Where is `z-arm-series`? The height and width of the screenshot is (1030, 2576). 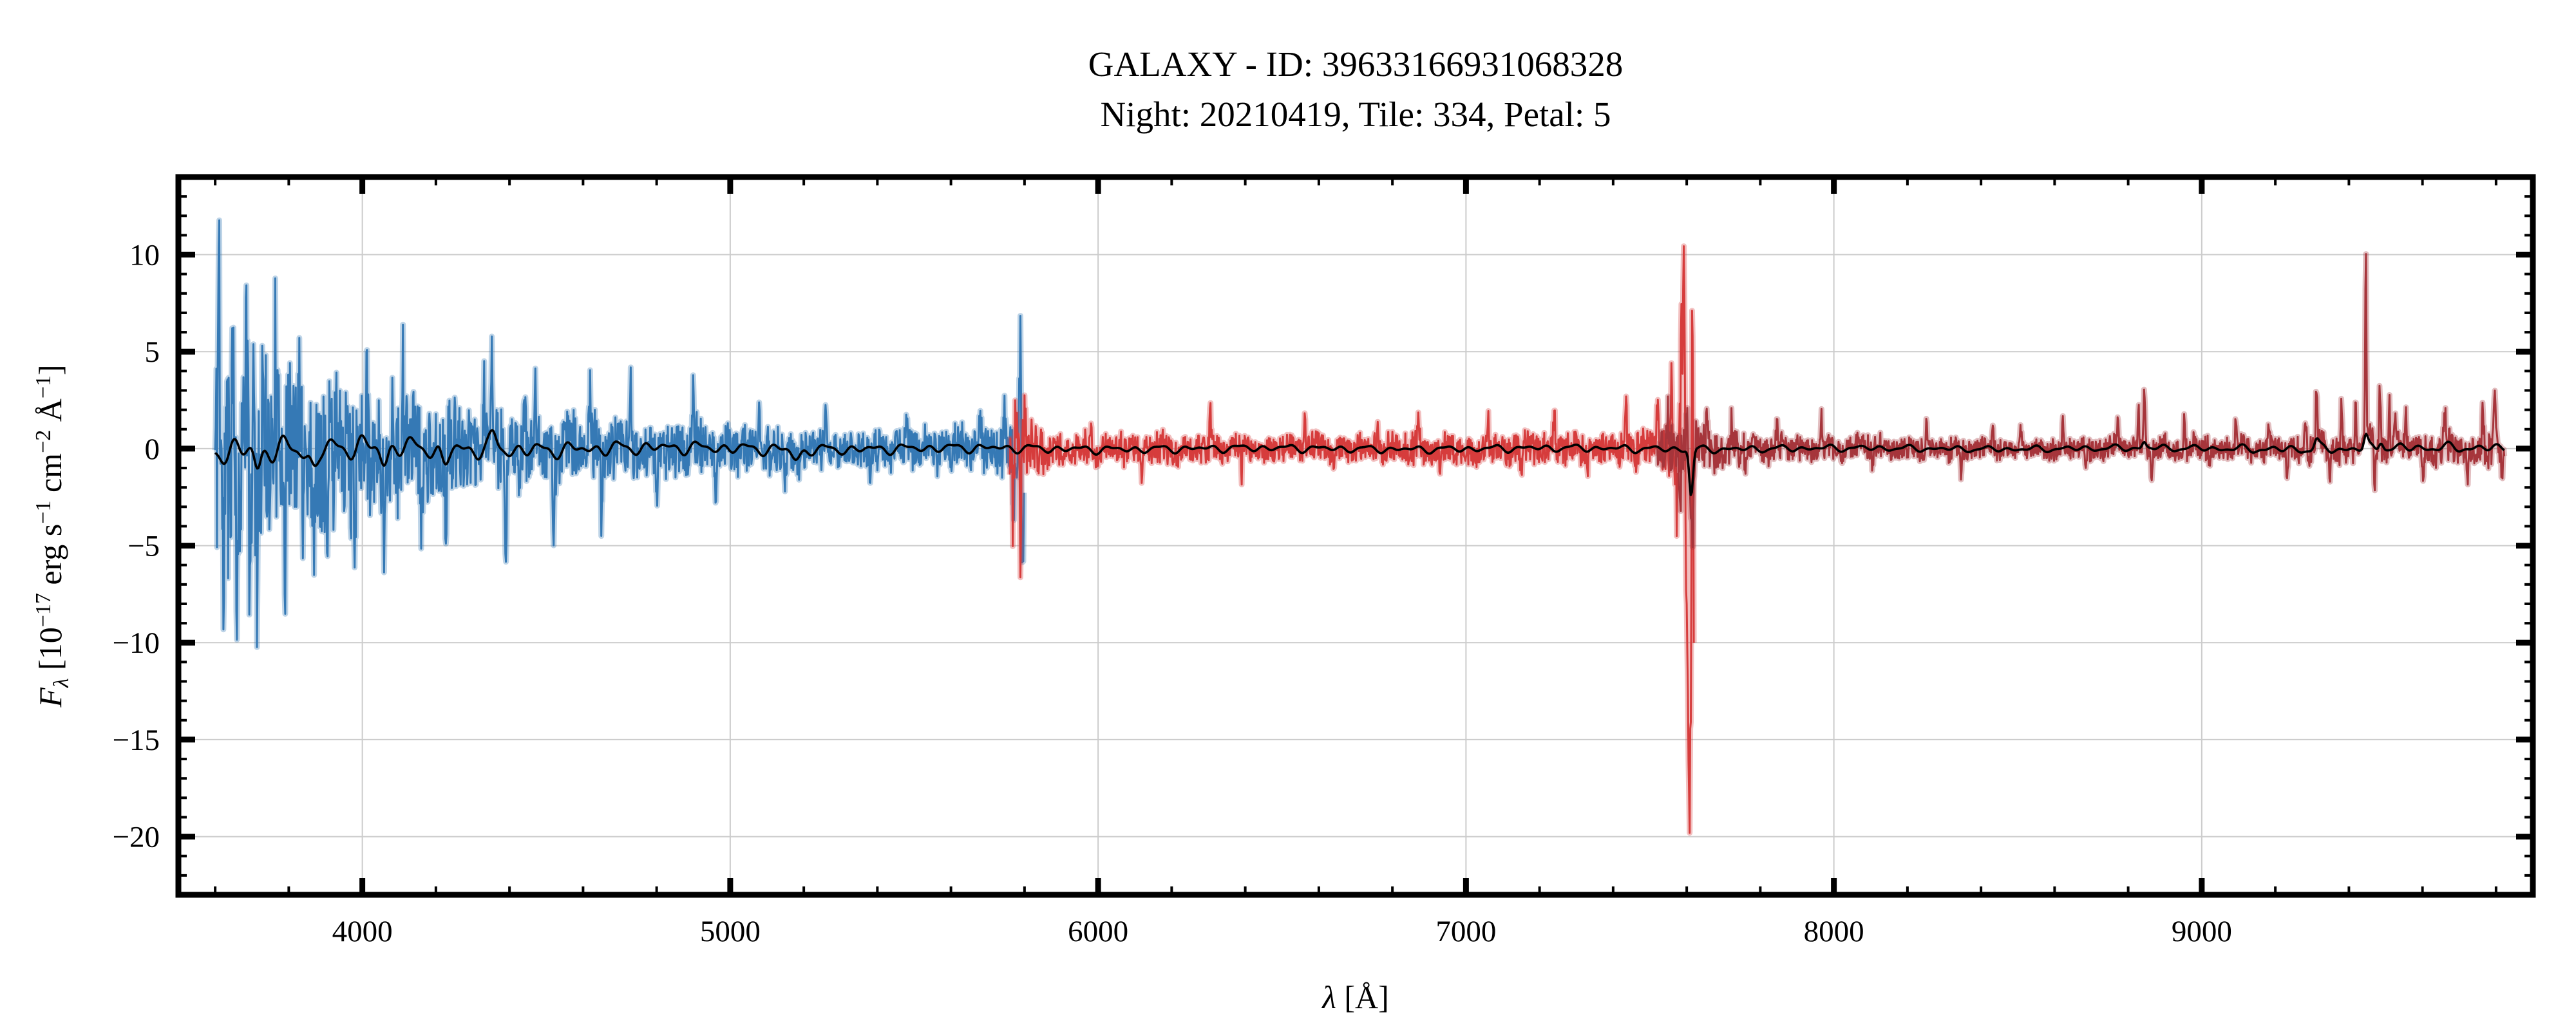 z-arm-series is located at coordinates (2081, 400).